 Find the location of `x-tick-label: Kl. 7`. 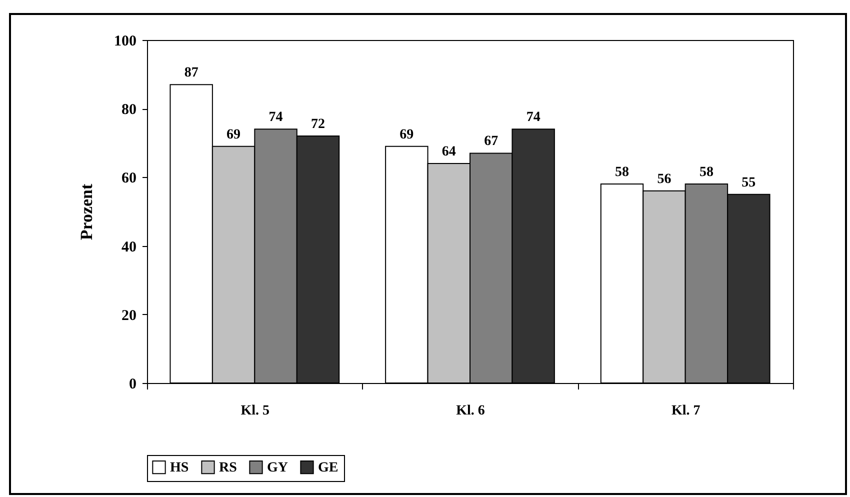

x-tick-label: Kl. 7 is located at coordinates (685, 411).